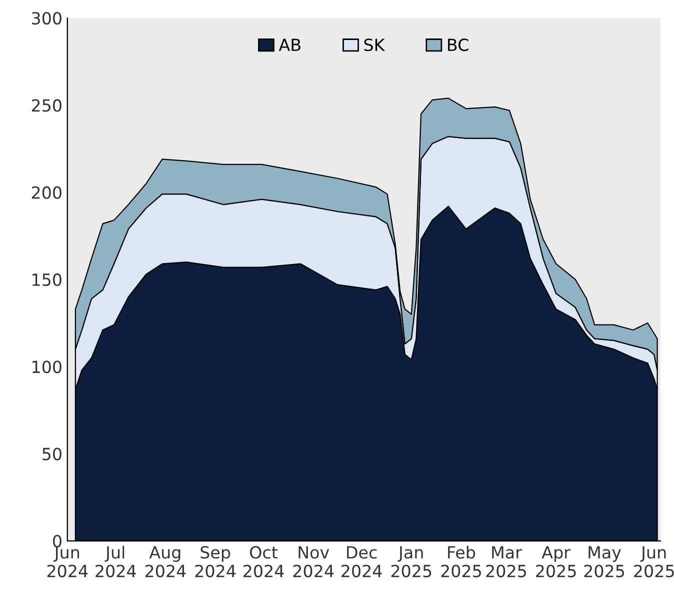  Describe the element at coordinates (362, 562) in the screenshot. I see `x-tick-label: Dec 2024` at that location.